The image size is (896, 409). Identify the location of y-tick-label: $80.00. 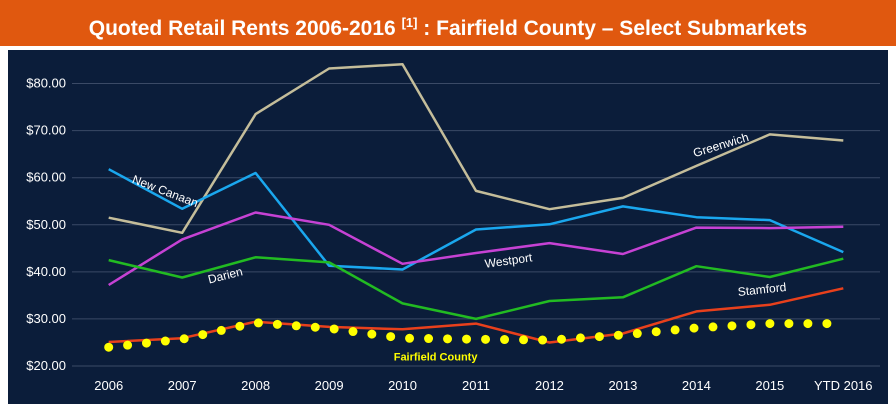
(46, 83).